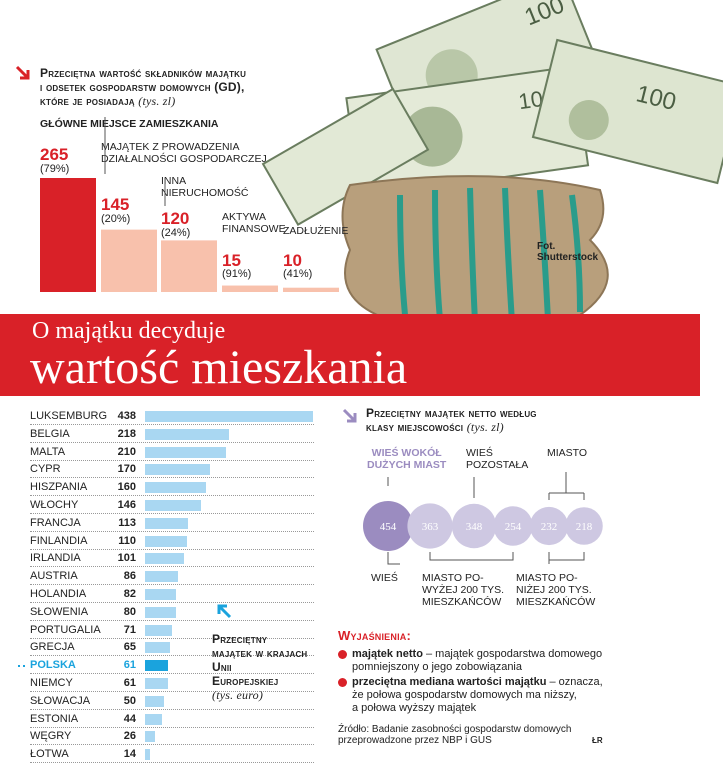  Describe the element at coordinates (254, 229) in the screenshot. I see `top-cat-3-line2: finansowe` at that location.